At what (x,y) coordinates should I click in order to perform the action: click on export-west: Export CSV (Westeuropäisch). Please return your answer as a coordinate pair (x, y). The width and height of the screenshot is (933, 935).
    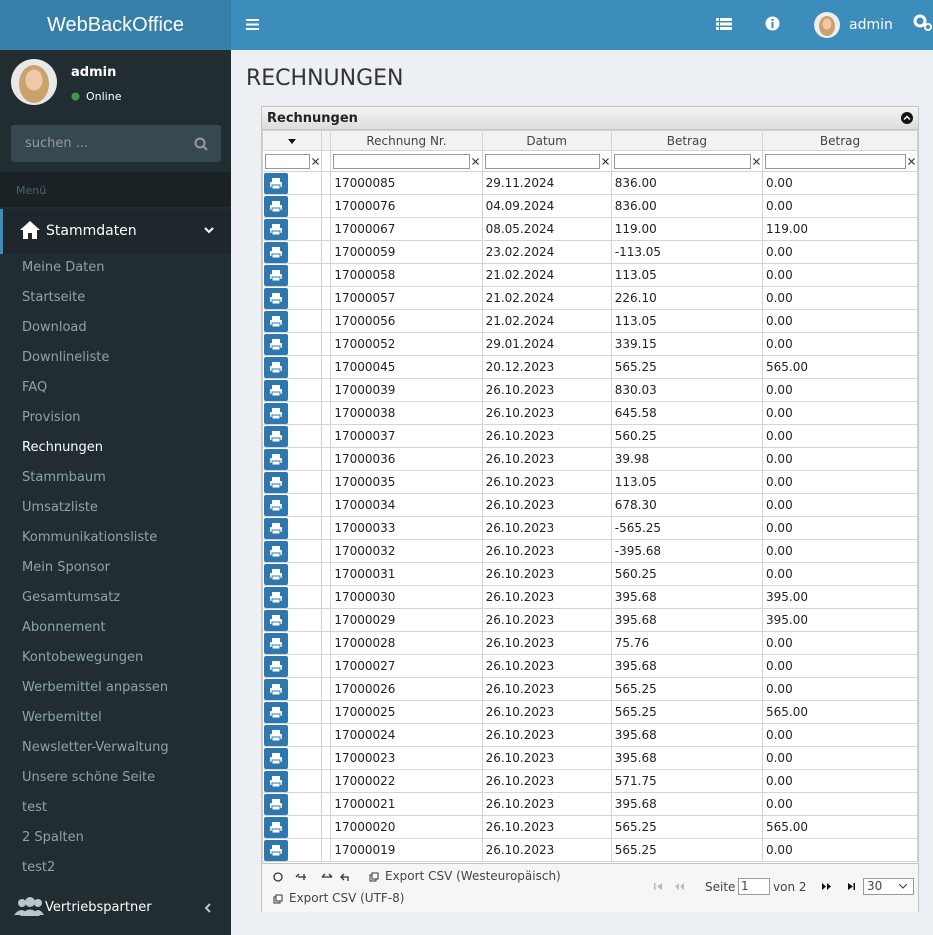
    Looking at the image, I should click on (473, 876).